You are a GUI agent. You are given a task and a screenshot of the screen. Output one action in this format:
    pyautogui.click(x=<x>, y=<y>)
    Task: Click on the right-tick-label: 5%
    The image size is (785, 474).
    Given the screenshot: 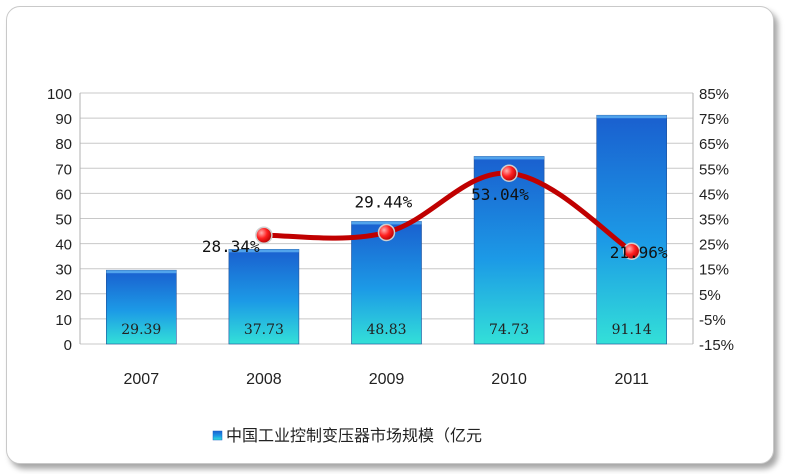 What is the action you would take?
    pyautogui.click(x=710, y=295)
    